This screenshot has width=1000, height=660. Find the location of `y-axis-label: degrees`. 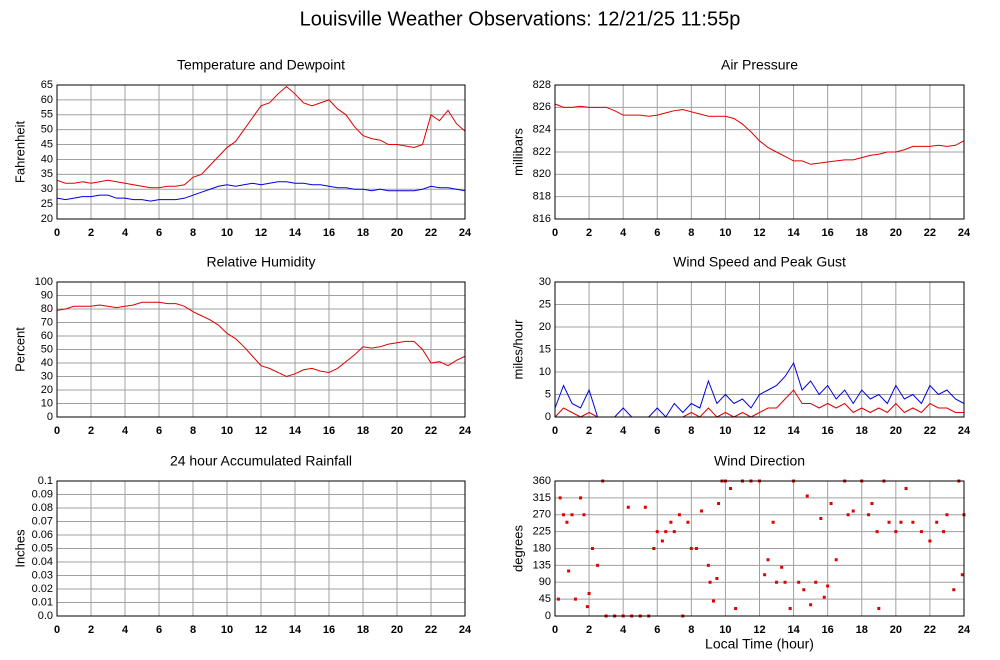

y-axis-label: degrees is located at coordinates (517, 548).